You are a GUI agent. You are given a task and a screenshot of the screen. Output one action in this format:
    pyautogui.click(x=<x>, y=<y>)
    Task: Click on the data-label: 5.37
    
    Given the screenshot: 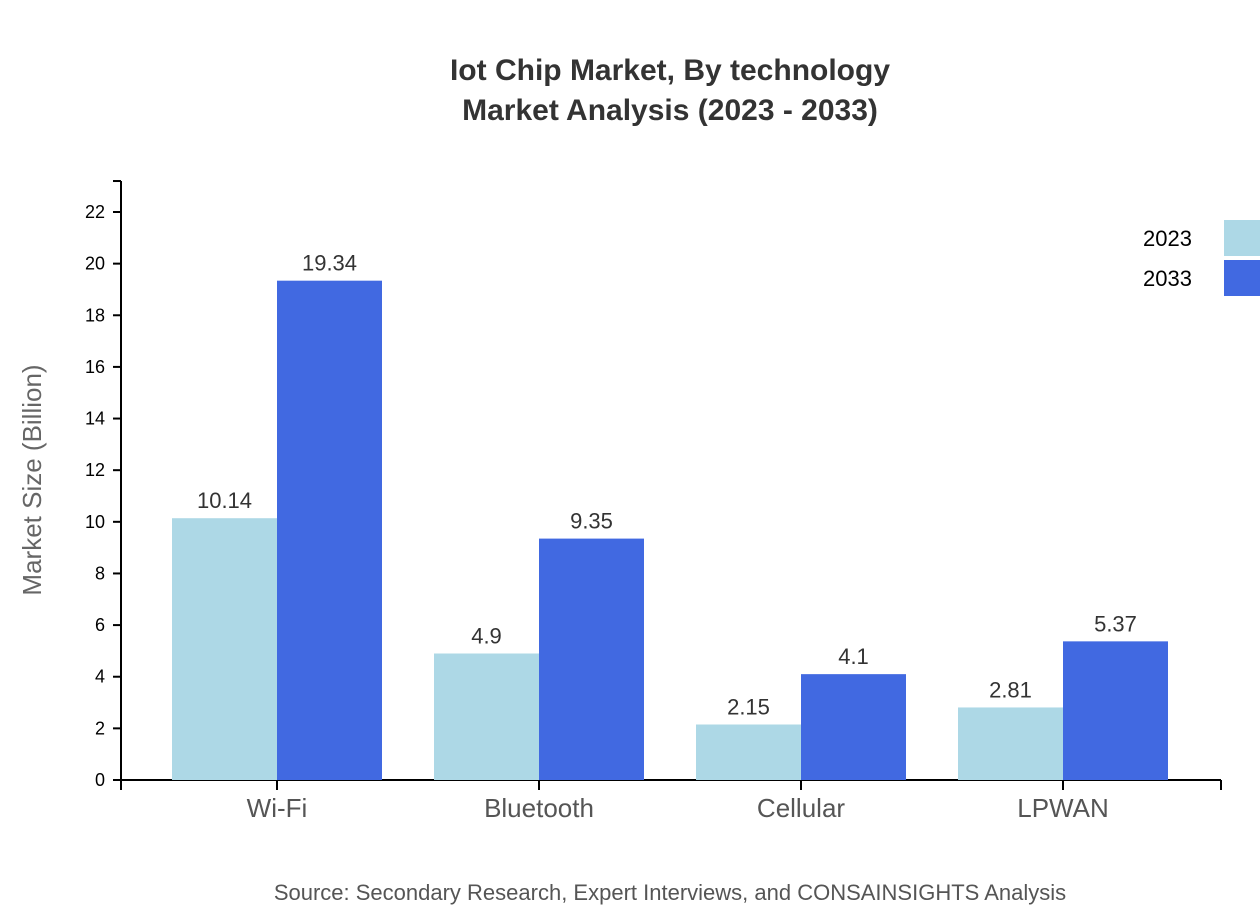 What is the action you would take?
    pyautogui.click(x=1115, y=623)
    